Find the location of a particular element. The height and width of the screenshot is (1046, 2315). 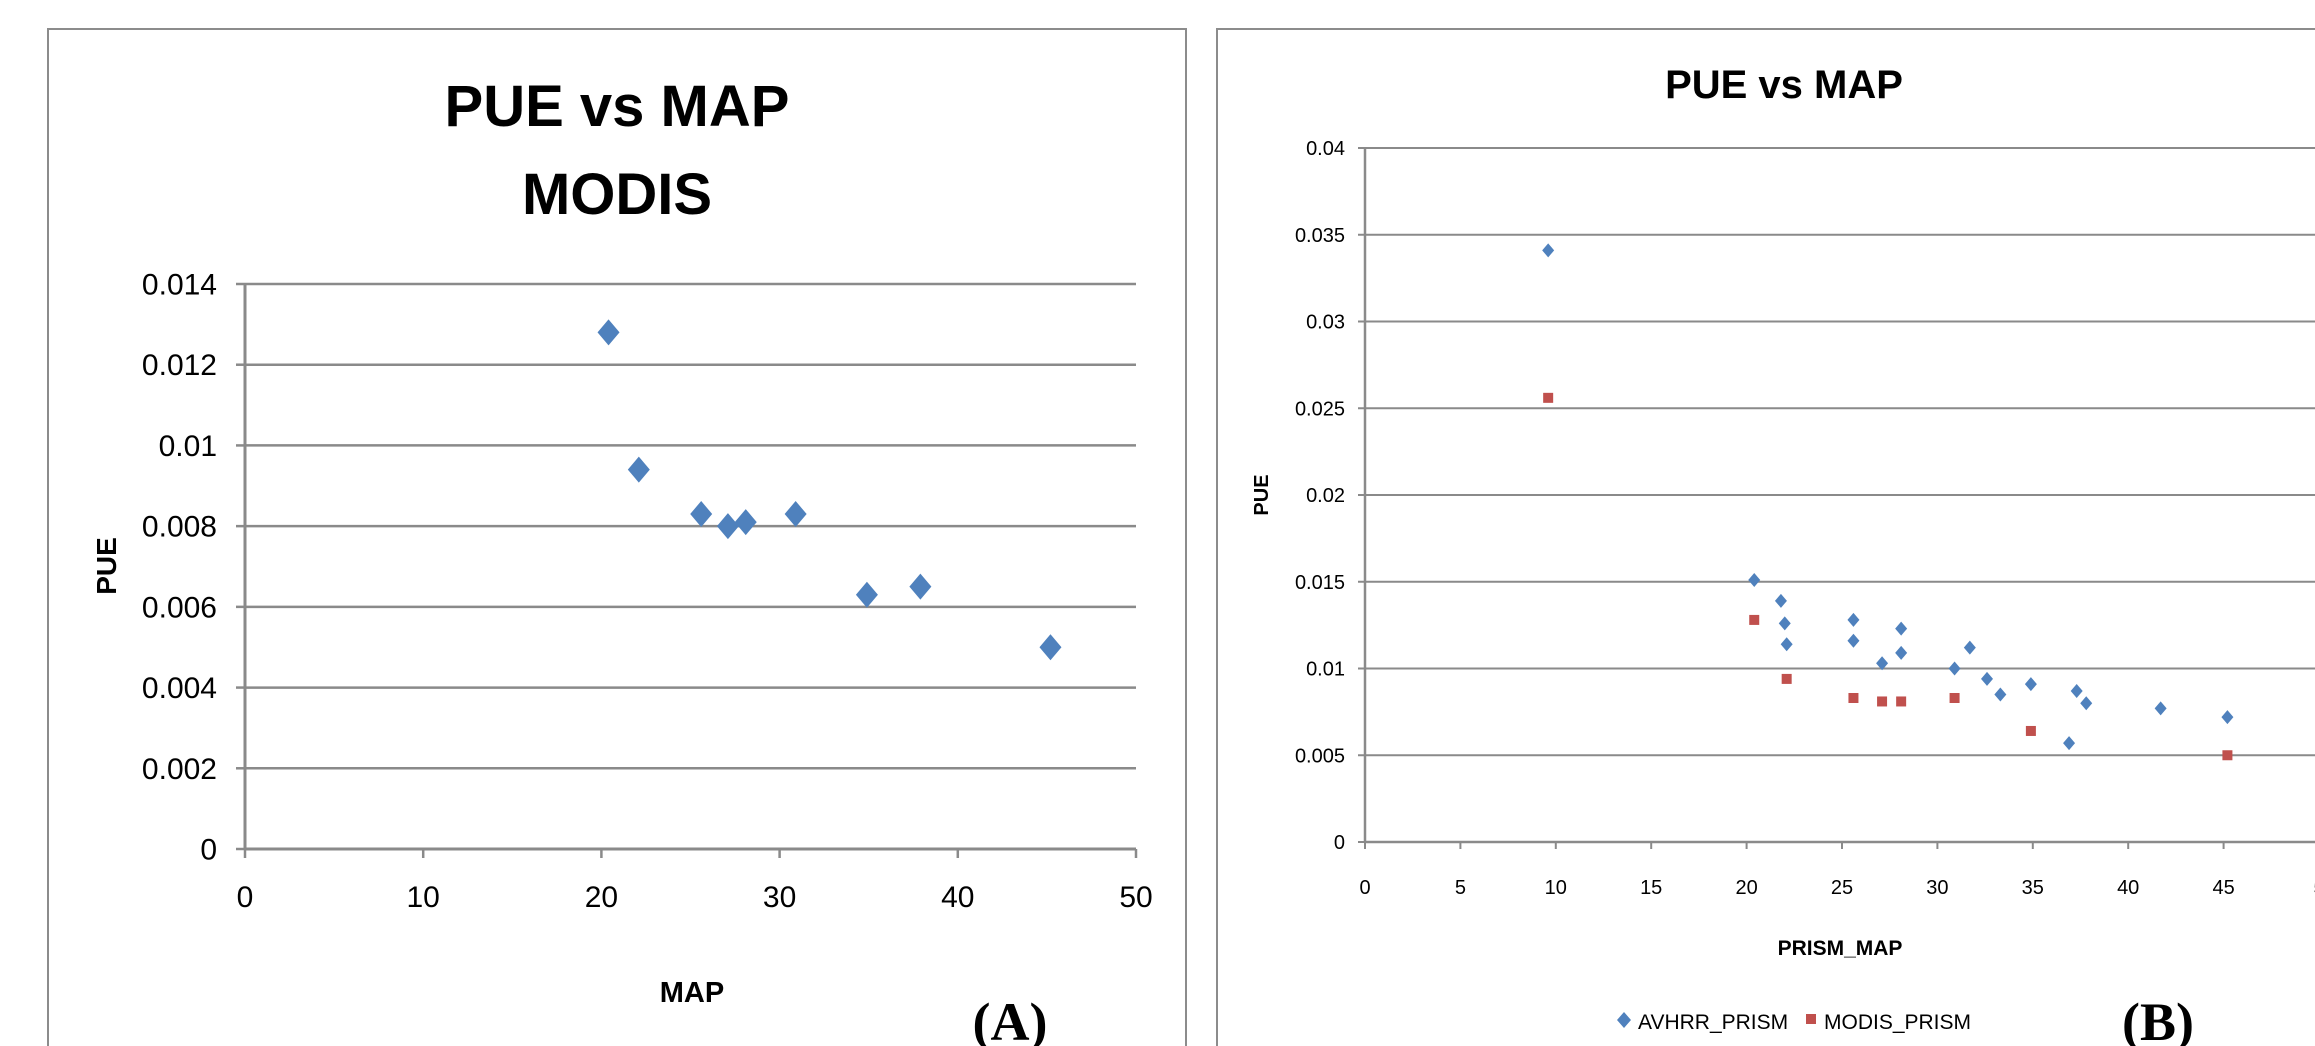

chart-a-x-tick-labels: 0 10 20 30 40 50 is located at coordinates (695, 897).